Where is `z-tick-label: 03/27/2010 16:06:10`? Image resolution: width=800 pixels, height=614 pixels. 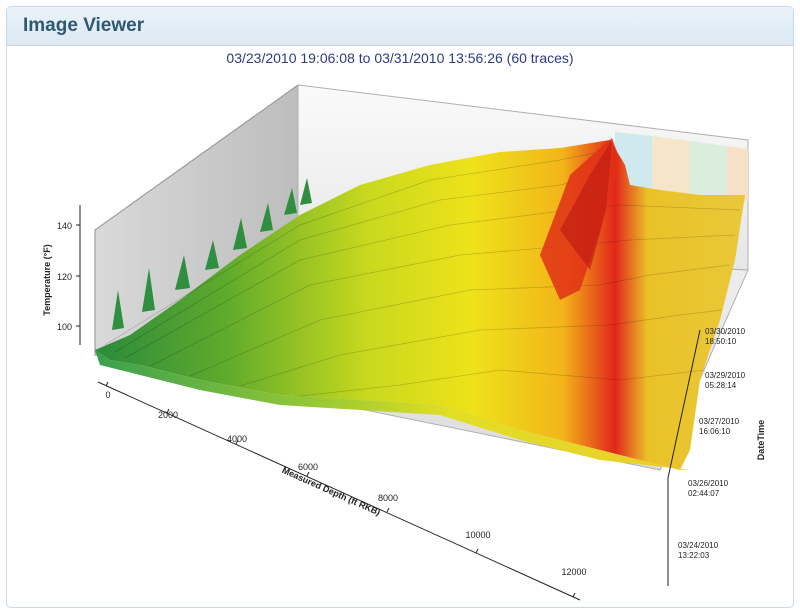
z-tick-label: 03/27/2010 16:06:10 is located at coordinates (719, 426).